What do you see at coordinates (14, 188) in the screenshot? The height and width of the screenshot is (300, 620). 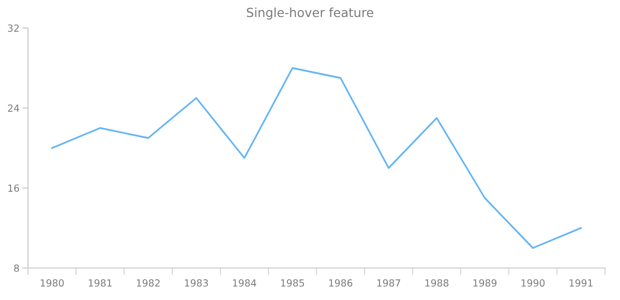 I see `y-tick-label: 16` at bounding box center [14, 188].